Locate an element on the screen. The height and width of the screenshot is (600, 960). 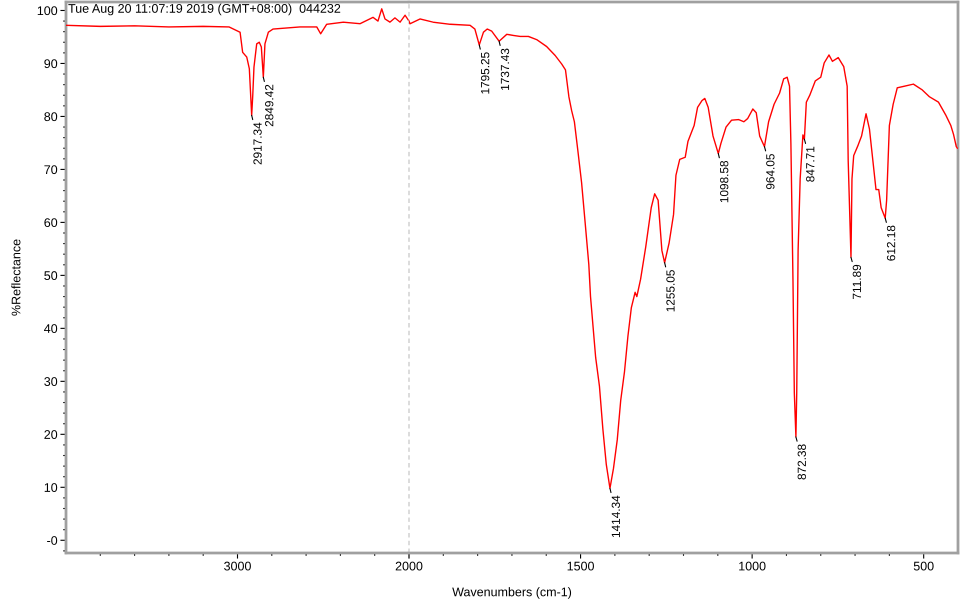
annotation: 1795.25 is located at coordinates (485, 73).